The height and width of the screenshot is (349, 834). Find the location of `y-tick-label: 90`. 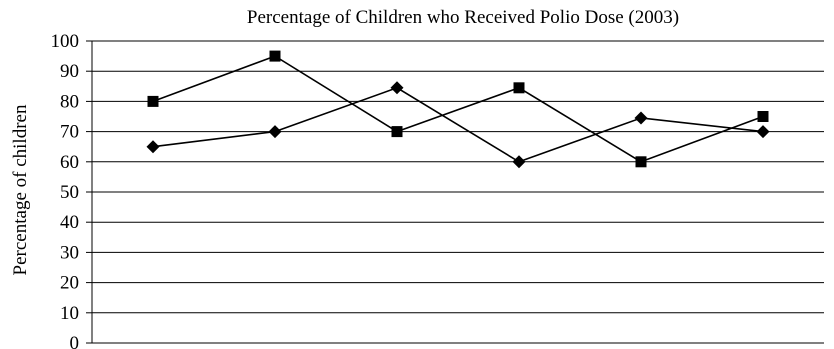

y-tick-label: 90 is located at coordinates (69, 71).